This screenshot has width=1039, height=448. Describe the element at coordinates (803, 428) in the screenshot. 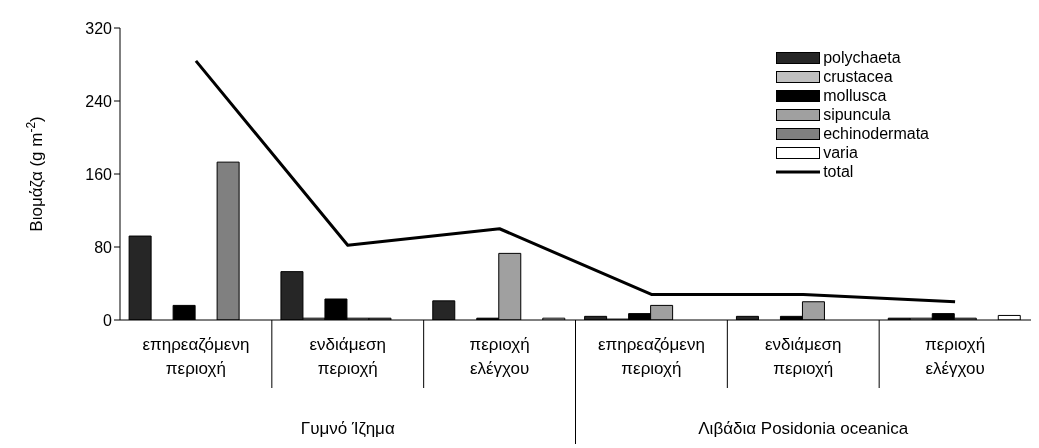

I see `text: Λιβάδια Posidonia oceanica` at that location.